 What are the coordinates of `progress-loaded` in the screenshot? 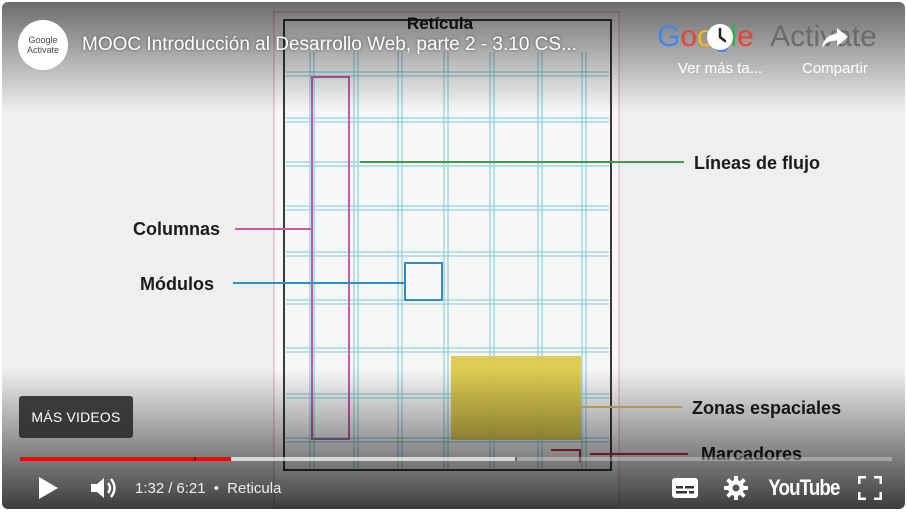 It's located at (269, 459).